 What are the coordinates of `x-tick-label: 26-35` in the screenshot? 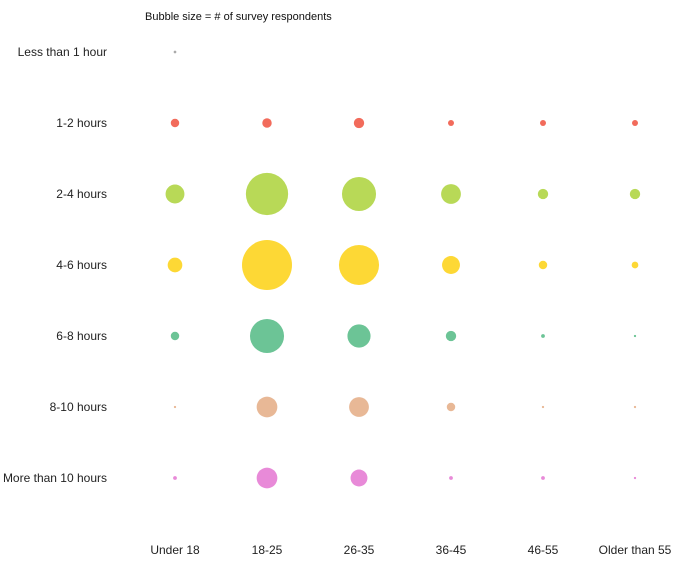 It's located at (359, 550).